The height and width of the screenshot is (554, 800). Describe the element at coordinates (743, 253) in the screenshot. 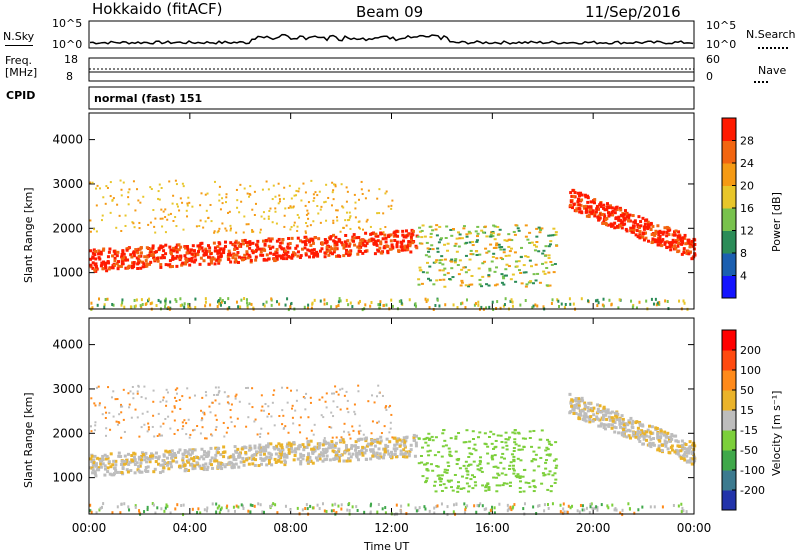

I see `colorbar-tick-label: 8` at that location.